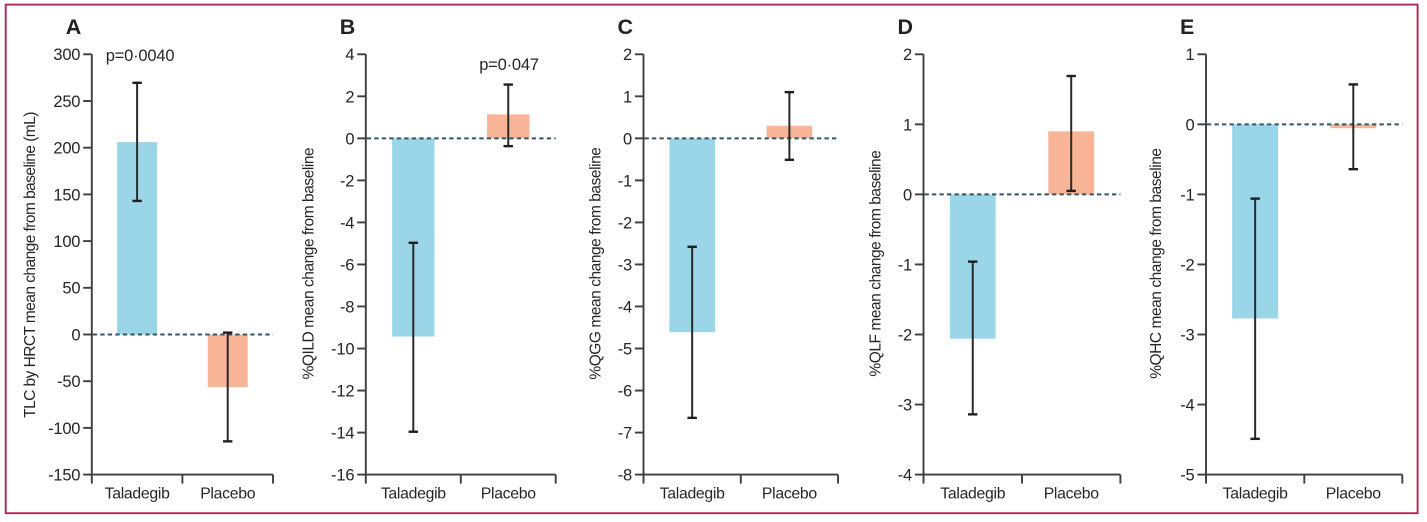 Image resolution: width=1427 pixels, height=522 pixels. What do you see at coordinates (309, 264) in the screenshot?
I see `svg-text:%QILD mean change from baselin: %QILD mean change from baseline` at bounding box center [309, 264].